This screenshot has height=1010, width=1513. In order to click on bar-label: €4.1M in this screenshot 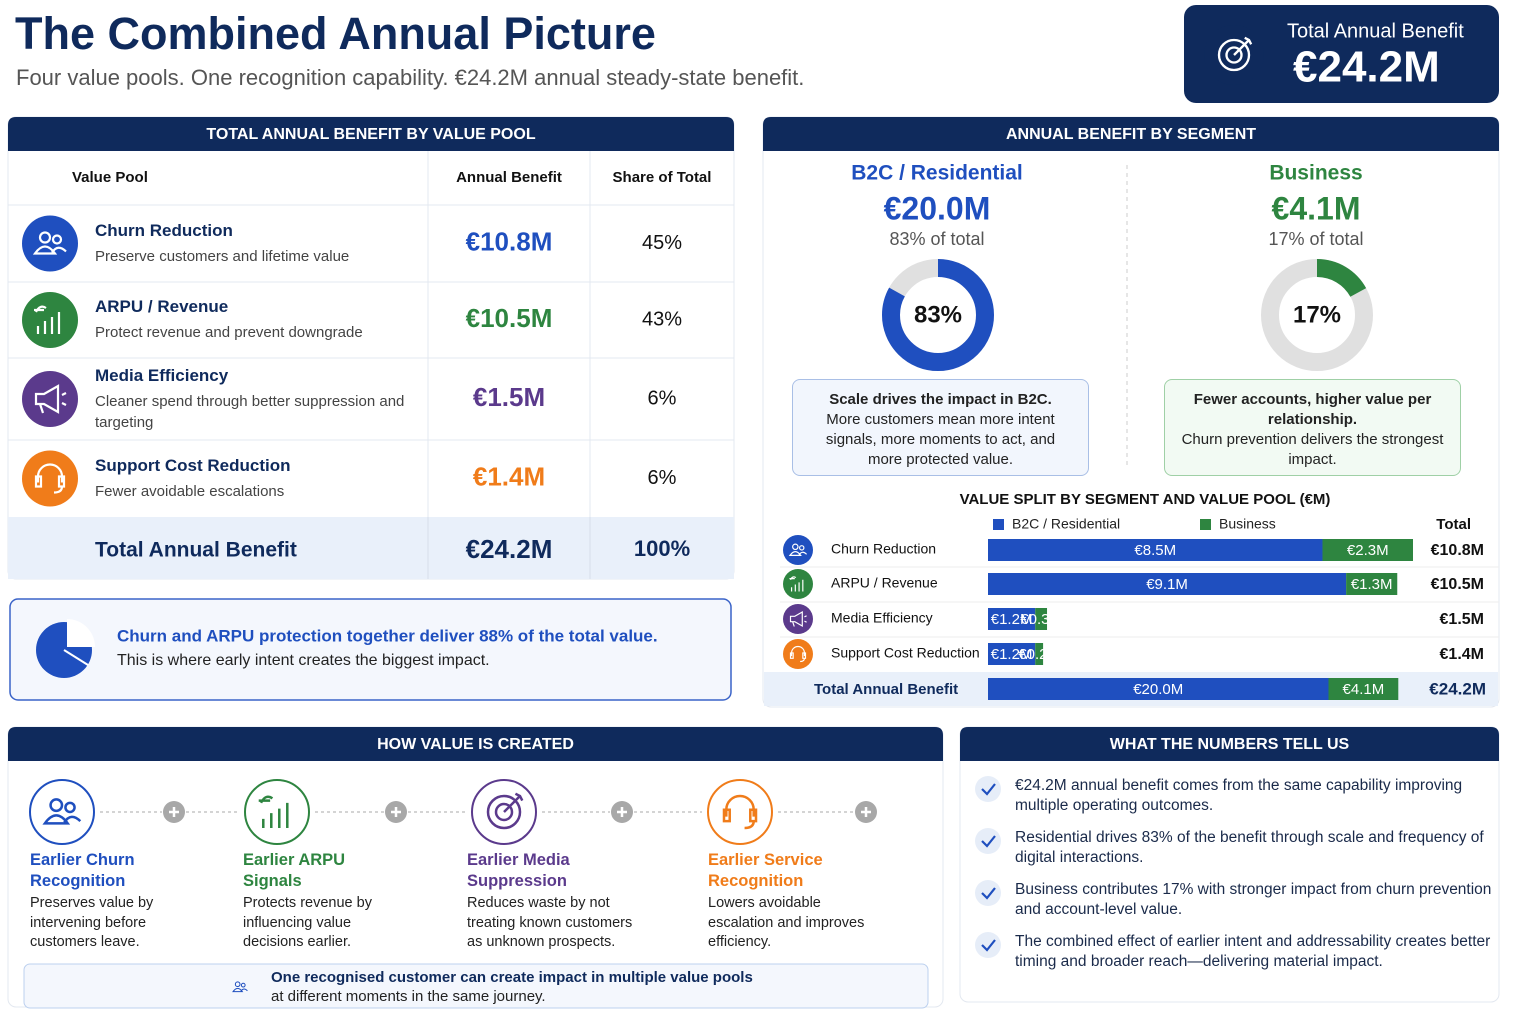, I will do `click(1364, 689)`.